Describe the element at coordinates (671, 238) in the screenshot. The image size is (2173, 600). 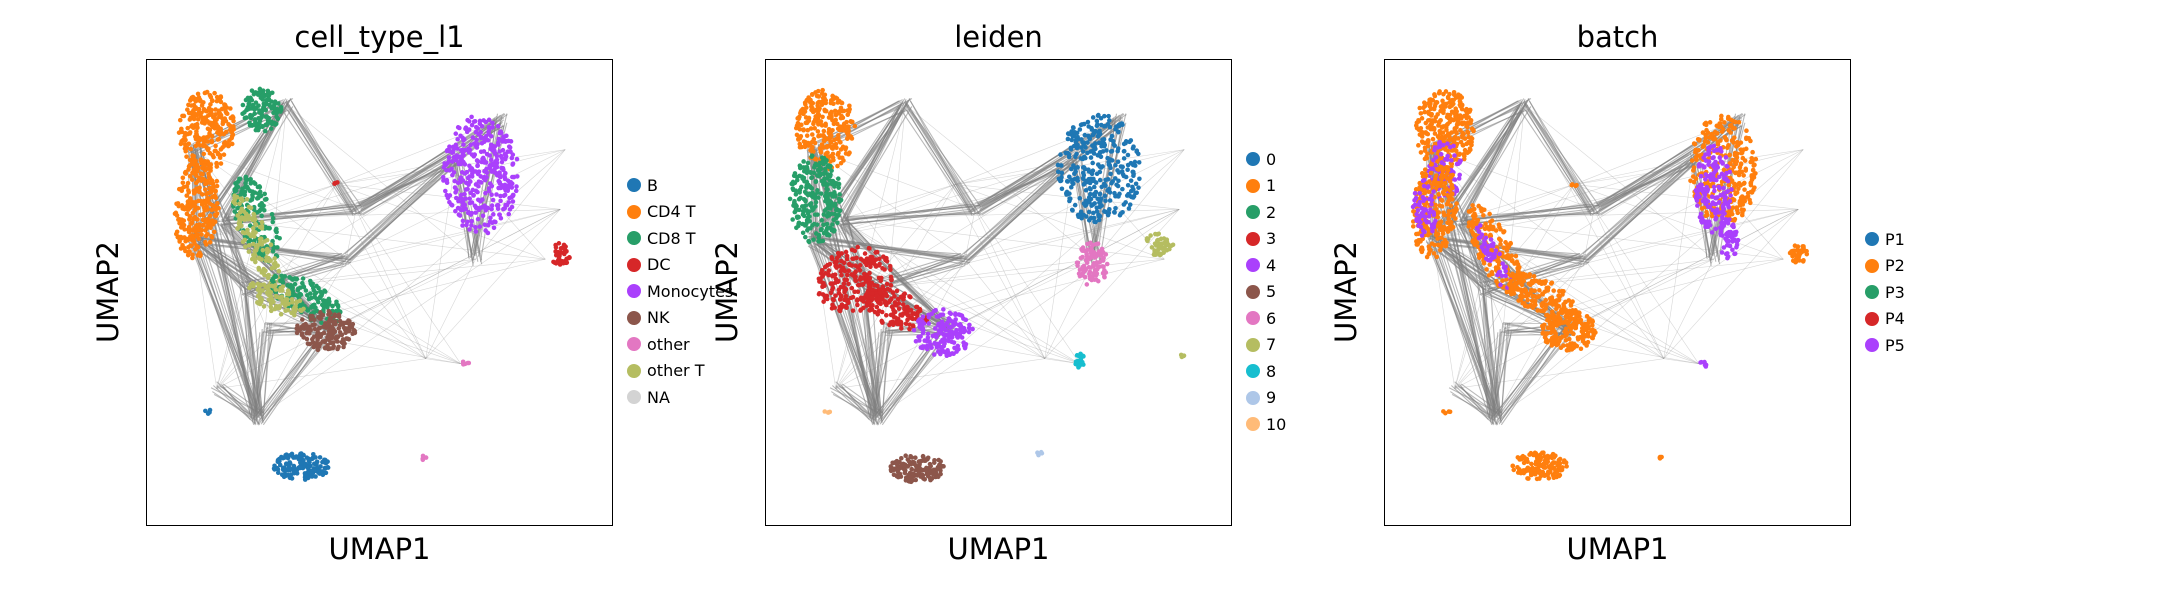
I see `legend-label: CD8 T` at that location.